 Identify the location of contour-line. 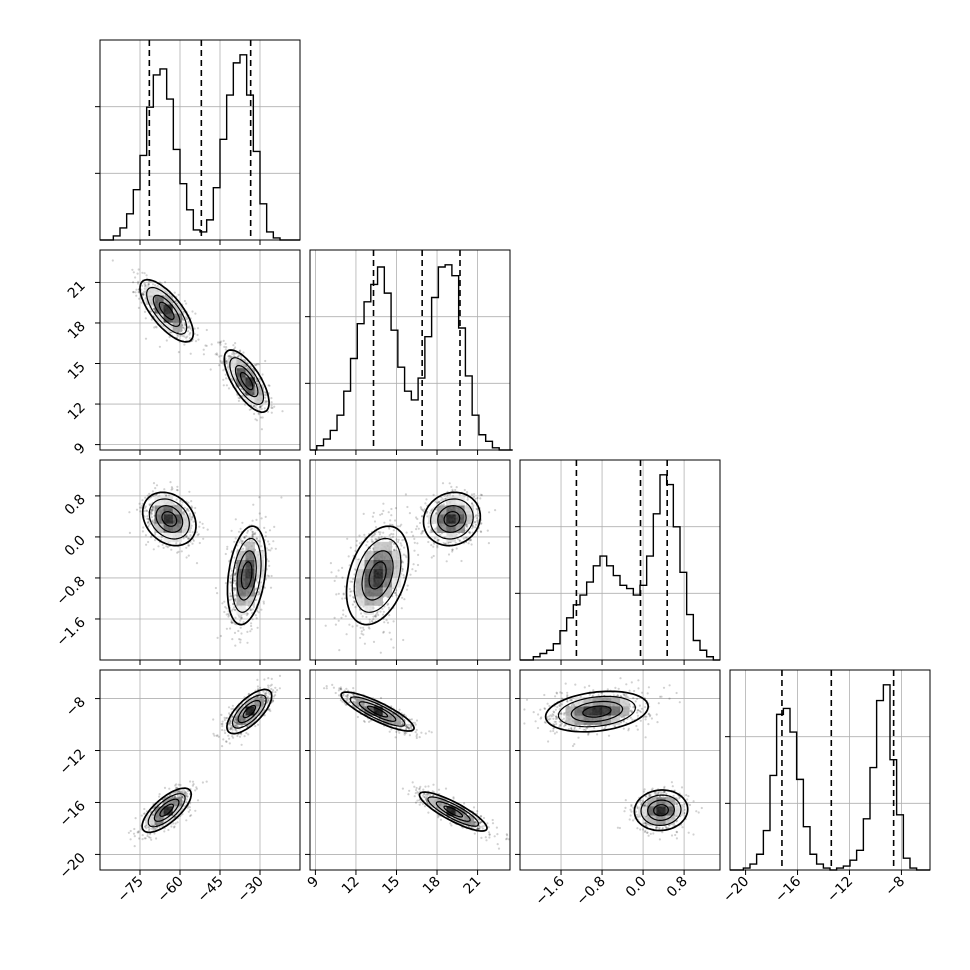
(377, 575).